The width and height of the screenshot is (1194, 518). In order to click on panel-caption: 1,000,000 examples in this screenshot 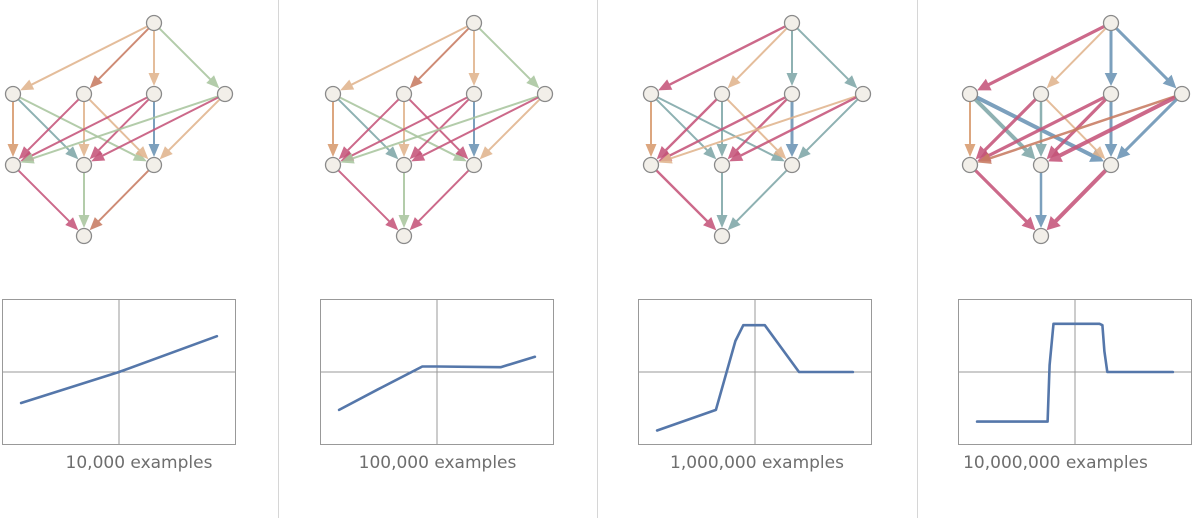, I will do `click(757, 463)`.